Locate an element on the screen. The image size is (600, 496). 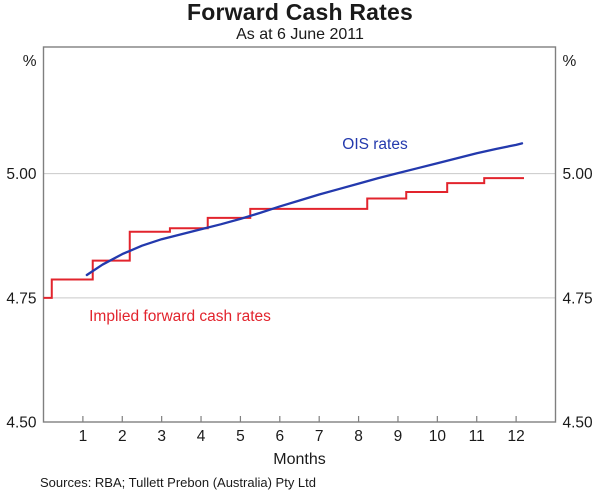
chart-title: Forward Cash Rates is located at coordinates (300, 12).